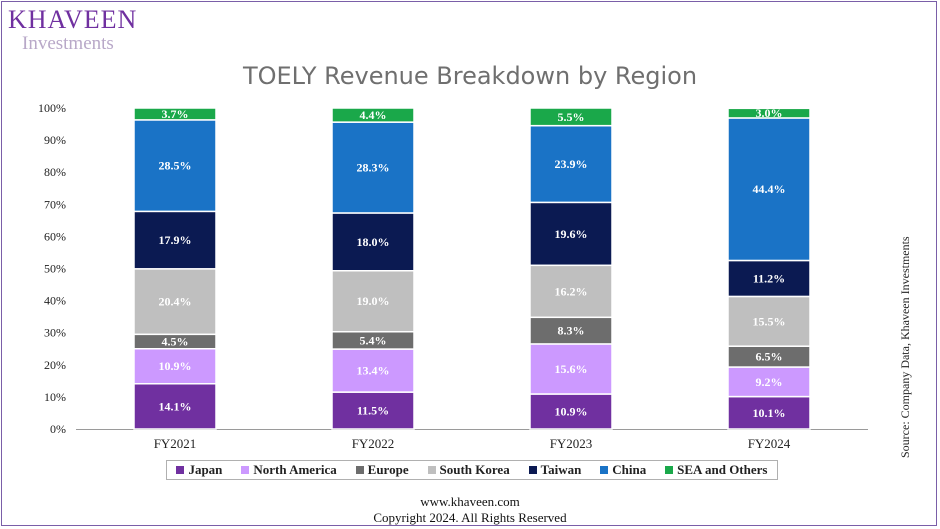 The width and height of the screenshot is (940, 529). I want to click on data-label: 8.3%, so click(571, 331).